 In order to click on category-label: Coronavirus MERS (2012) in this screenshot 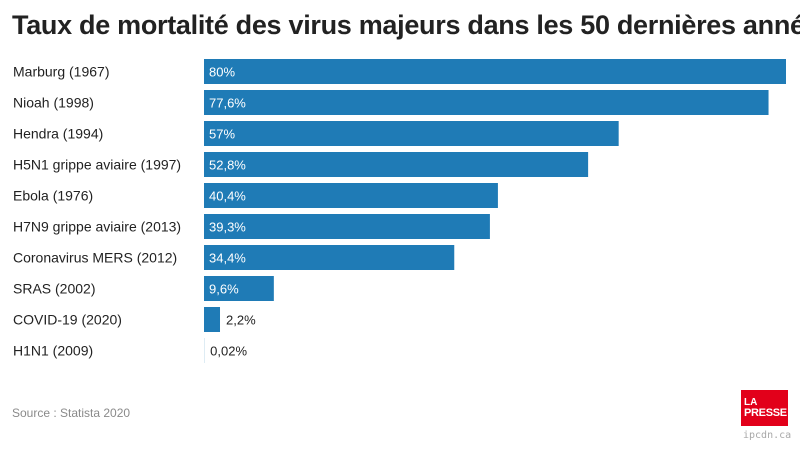, I will do `click(95, 258)`.